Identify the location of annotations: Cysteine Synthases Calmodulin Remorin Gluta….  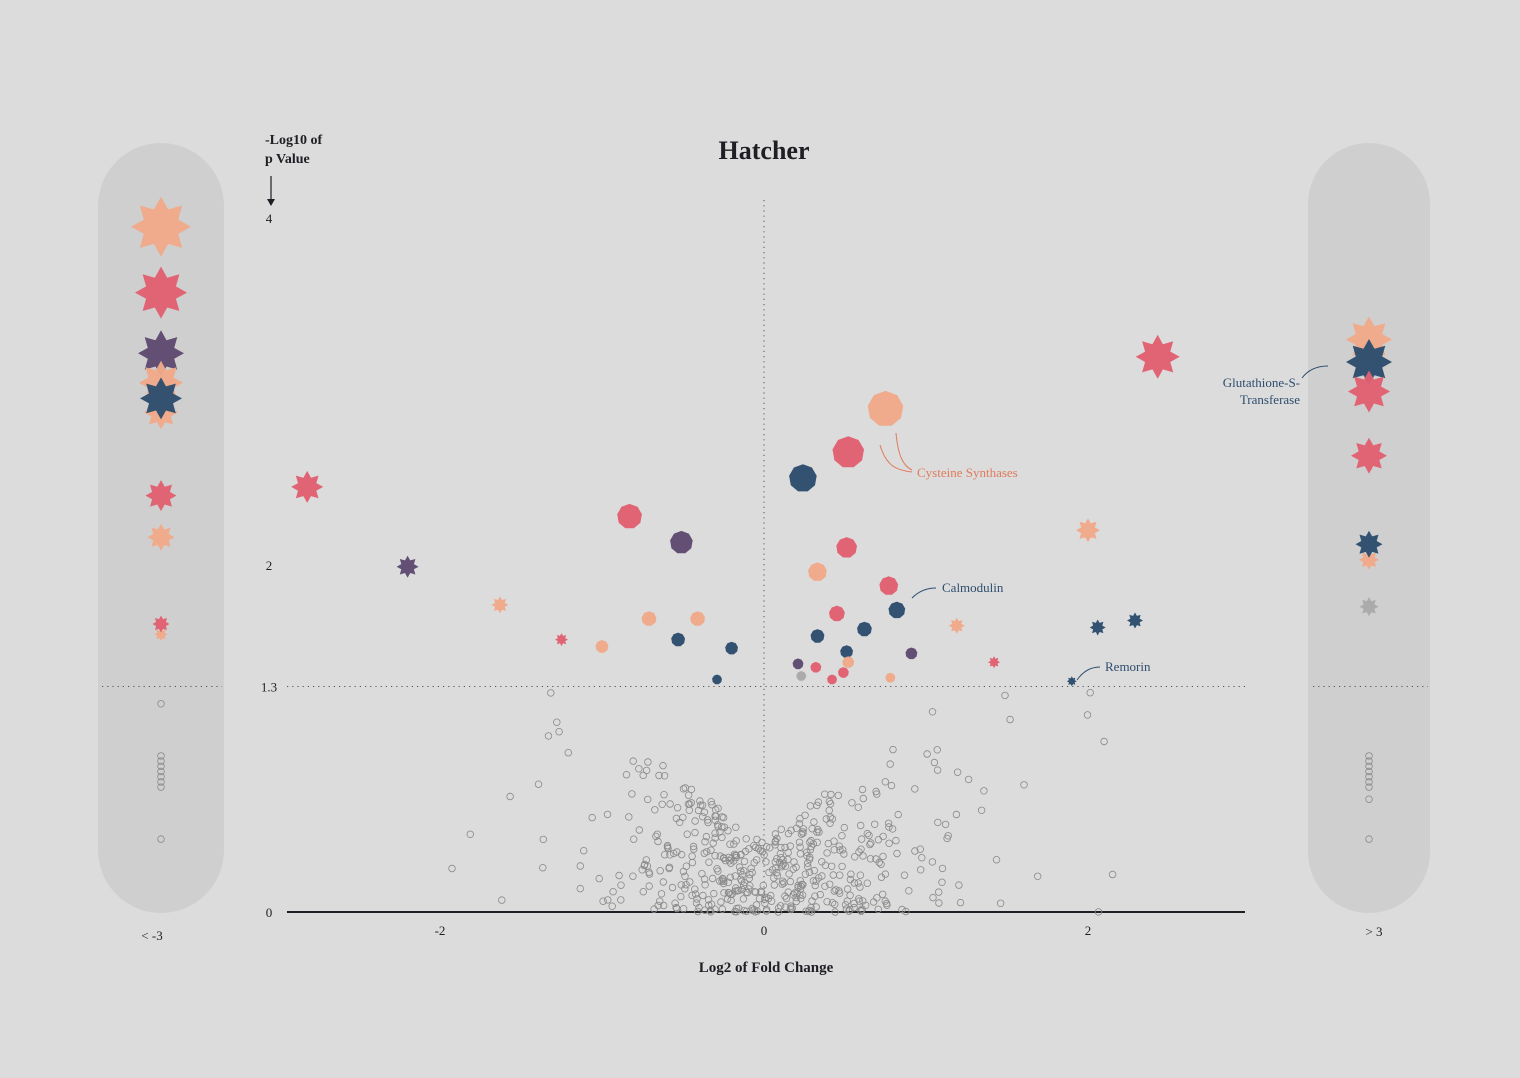
(1104, 523).